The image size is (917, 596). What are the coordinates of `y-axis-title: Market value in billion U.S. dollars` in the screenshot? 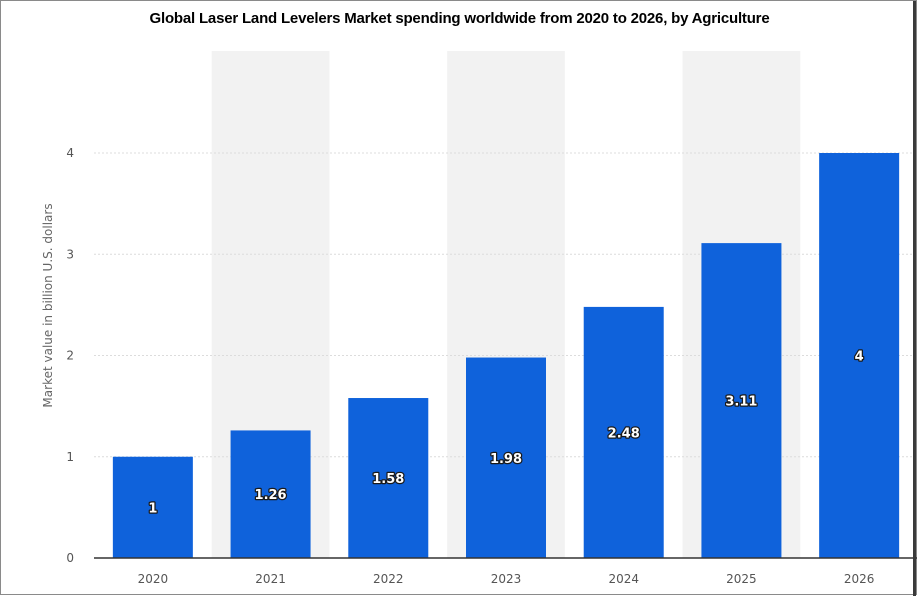 It's located at (48, 305).